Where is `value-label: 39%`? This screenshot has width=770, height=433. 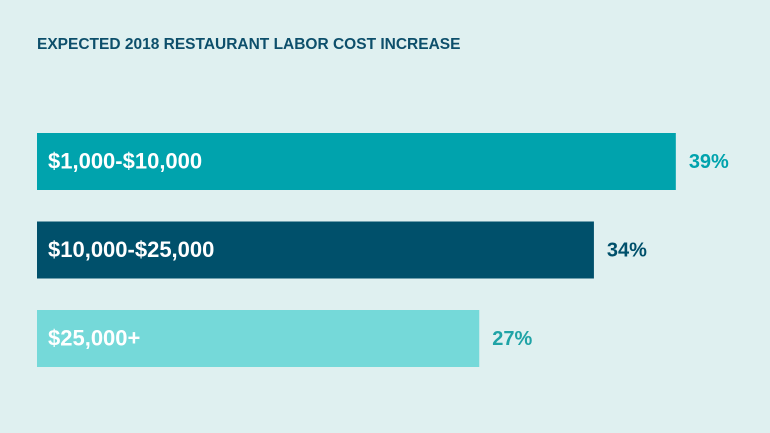
value-label: 39% is located at coordinates (709, 162).